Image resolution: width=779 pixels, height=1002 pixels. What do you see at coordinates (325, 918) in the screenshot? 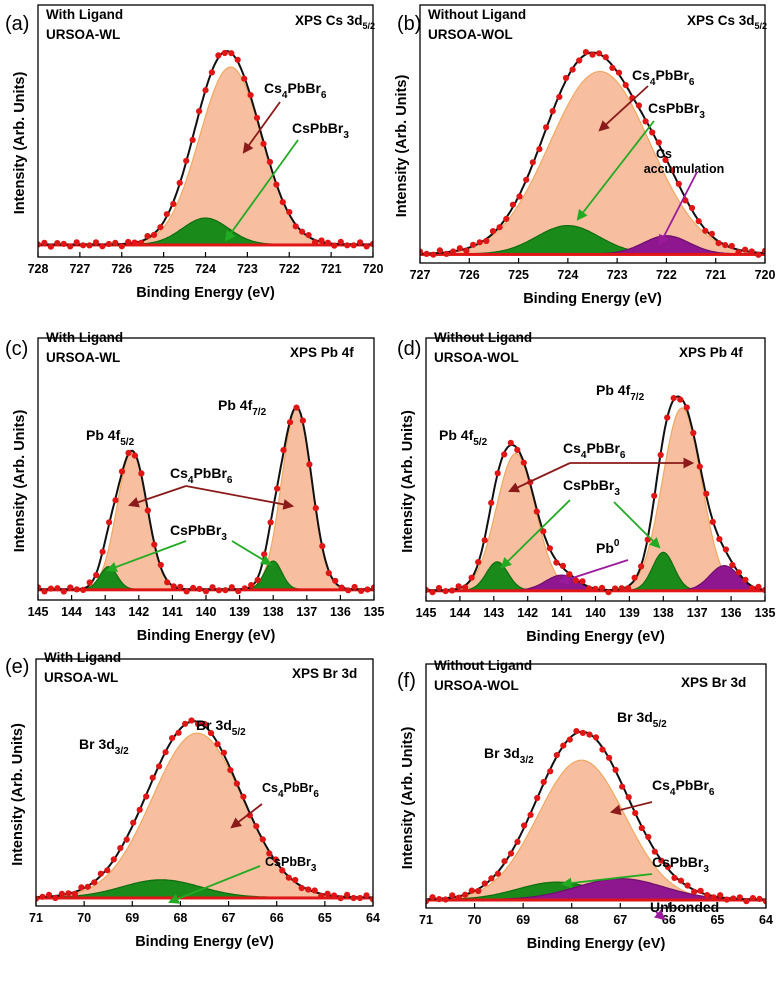
I see `x-tick-label: 65` at bounding box center [325, 918].